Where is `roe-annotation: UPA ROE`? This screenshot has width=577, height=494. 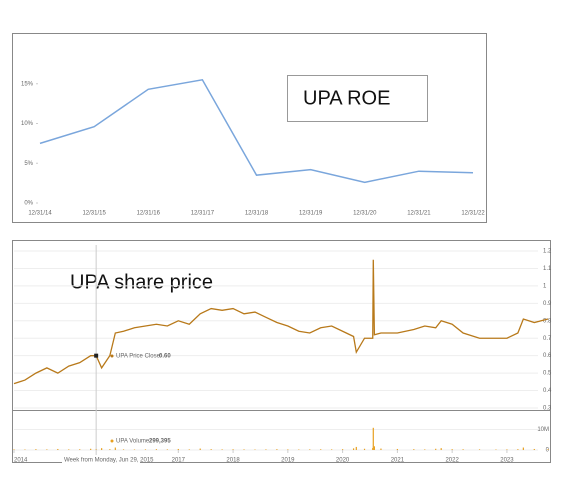 roe-annotation: UPA ROE is located at coordinates (346, 98).